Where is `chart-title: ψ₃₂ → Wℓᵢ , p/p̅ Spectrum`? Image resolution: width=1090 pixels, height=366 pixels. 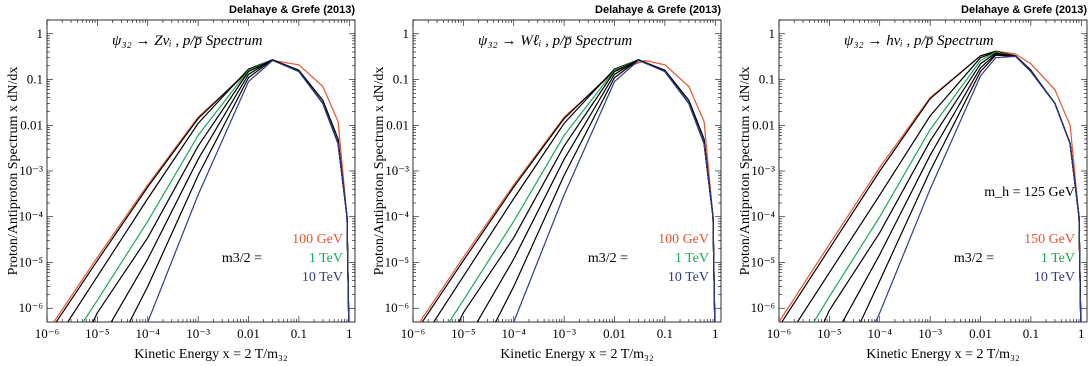 chart-title: ψ₃₂ → Wℓᵢ , p/p̅ Spectrum is located at coordinates (555, 41).